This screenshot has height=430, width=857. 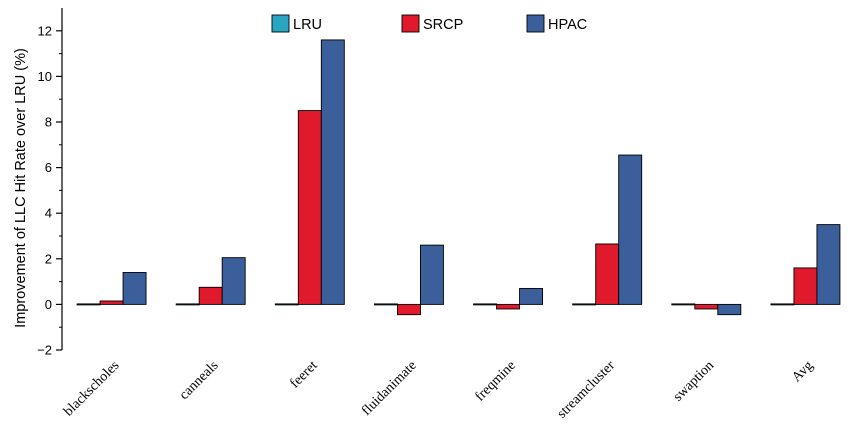 What do you see at coordinates (805, 286) in the screenshot?
I see `bar-srcp-avg` at bounding box center [805, 286].